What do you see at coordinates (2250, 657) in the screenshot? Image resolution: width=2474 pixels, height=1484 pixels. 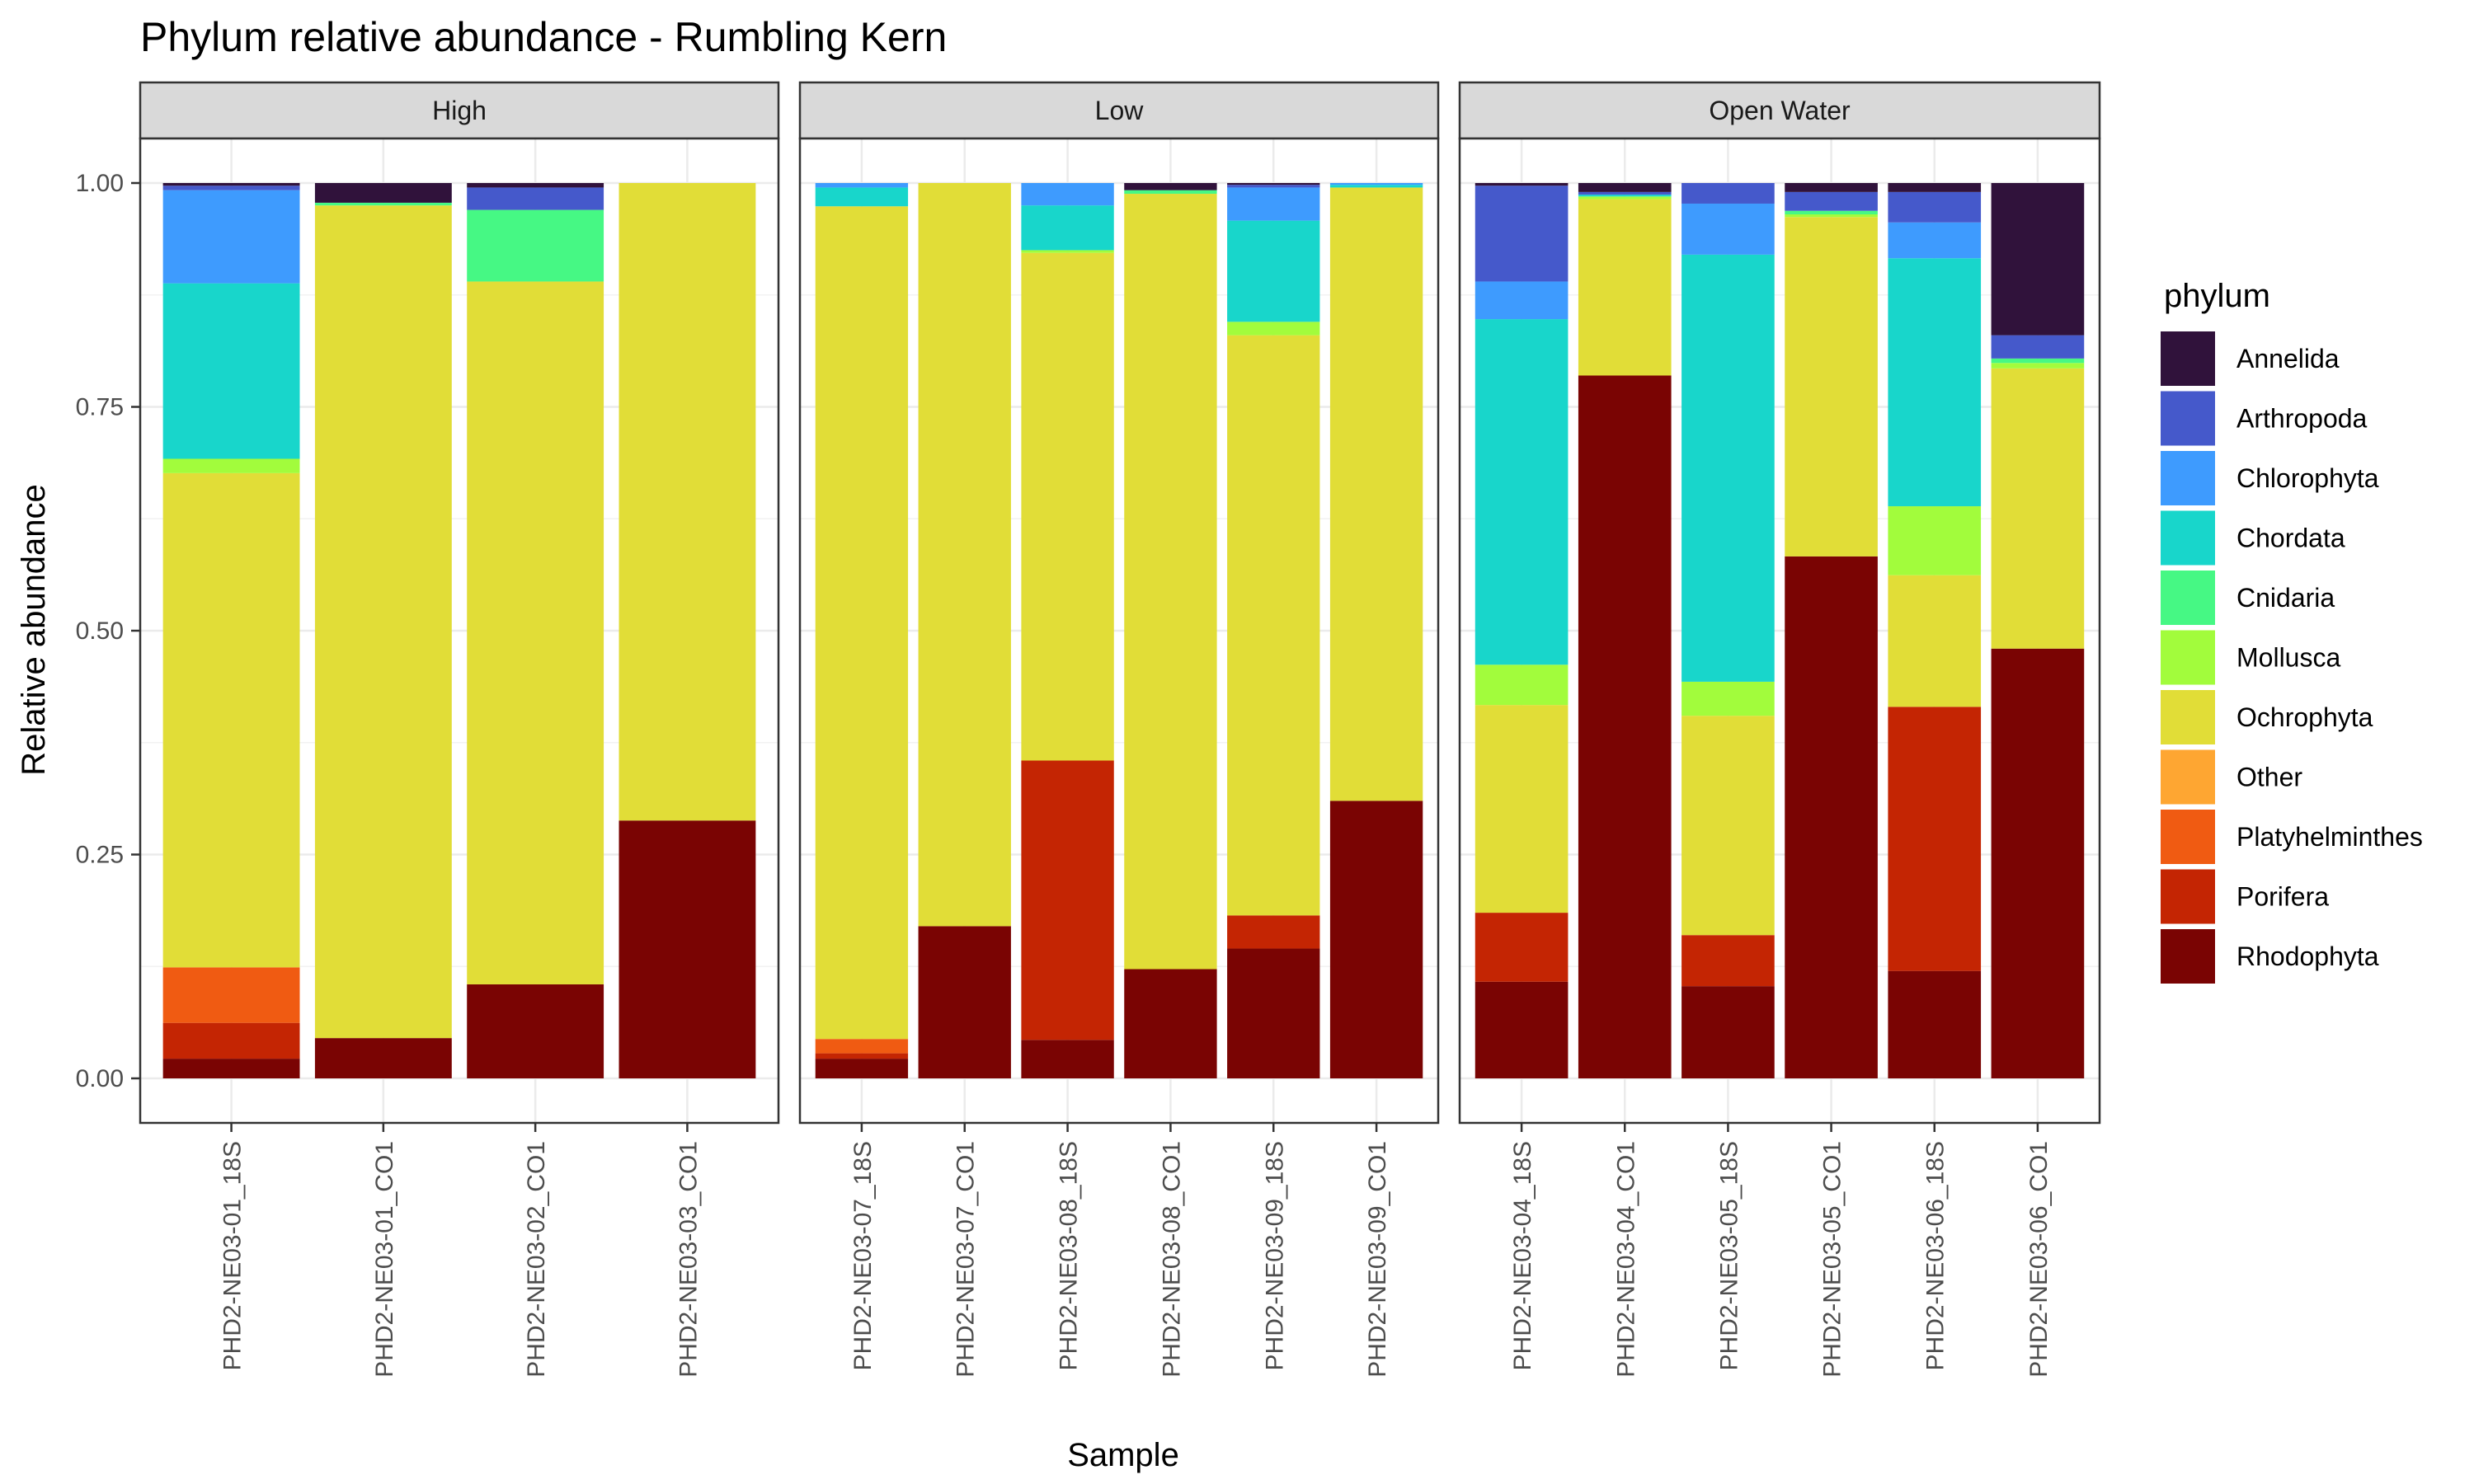 I see `legend-item-mollusca: Mollusca` at bounding box center [2250, 657].